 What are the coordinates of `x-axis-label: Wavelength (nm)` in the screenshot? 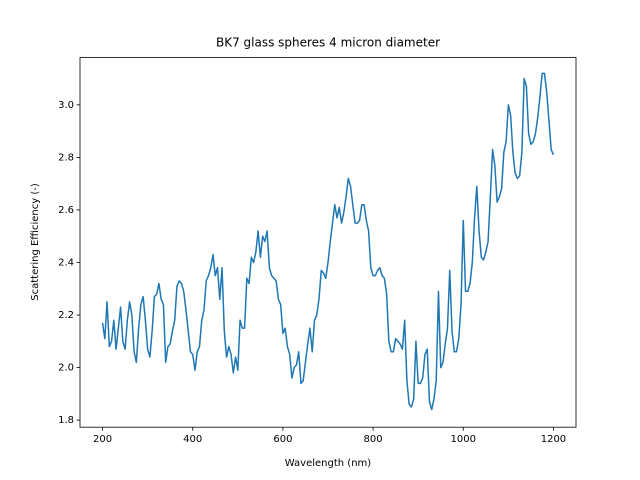 It's located at (328, 463).